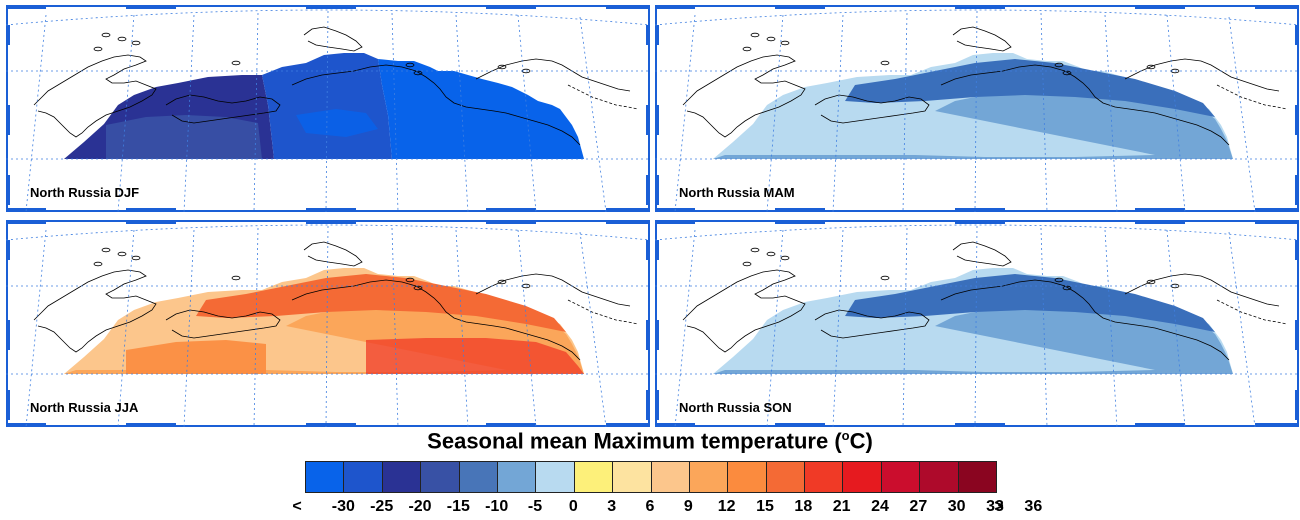 This screenshot has height=520, width=1300. What do you see at coordinates (841, 506) in the screenshot?
I see `colorbar-tick-label: 21` at bounding box center [841, 506].